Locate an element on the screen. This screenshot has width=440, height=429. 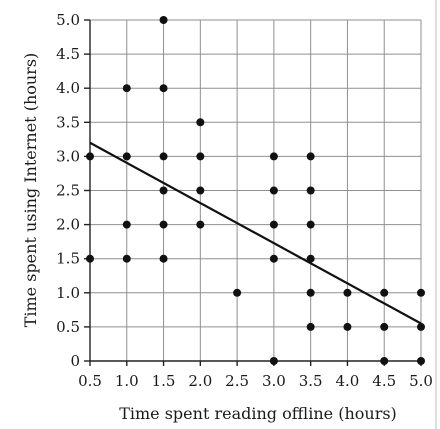
y-tick-label-6: 3.0 is located at coordinates (68, 156).